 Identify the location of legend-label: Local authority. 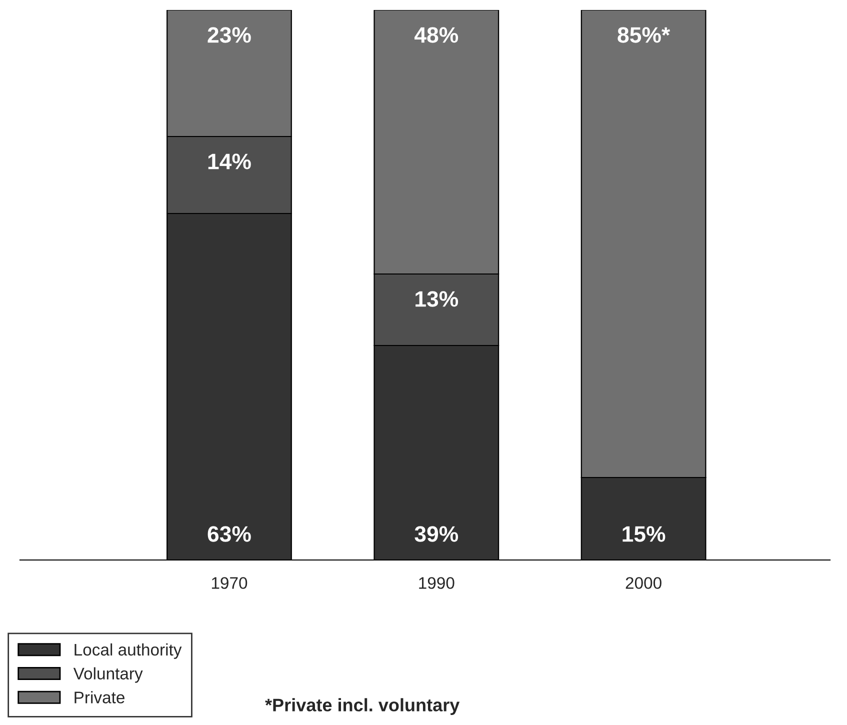
(128, 651).